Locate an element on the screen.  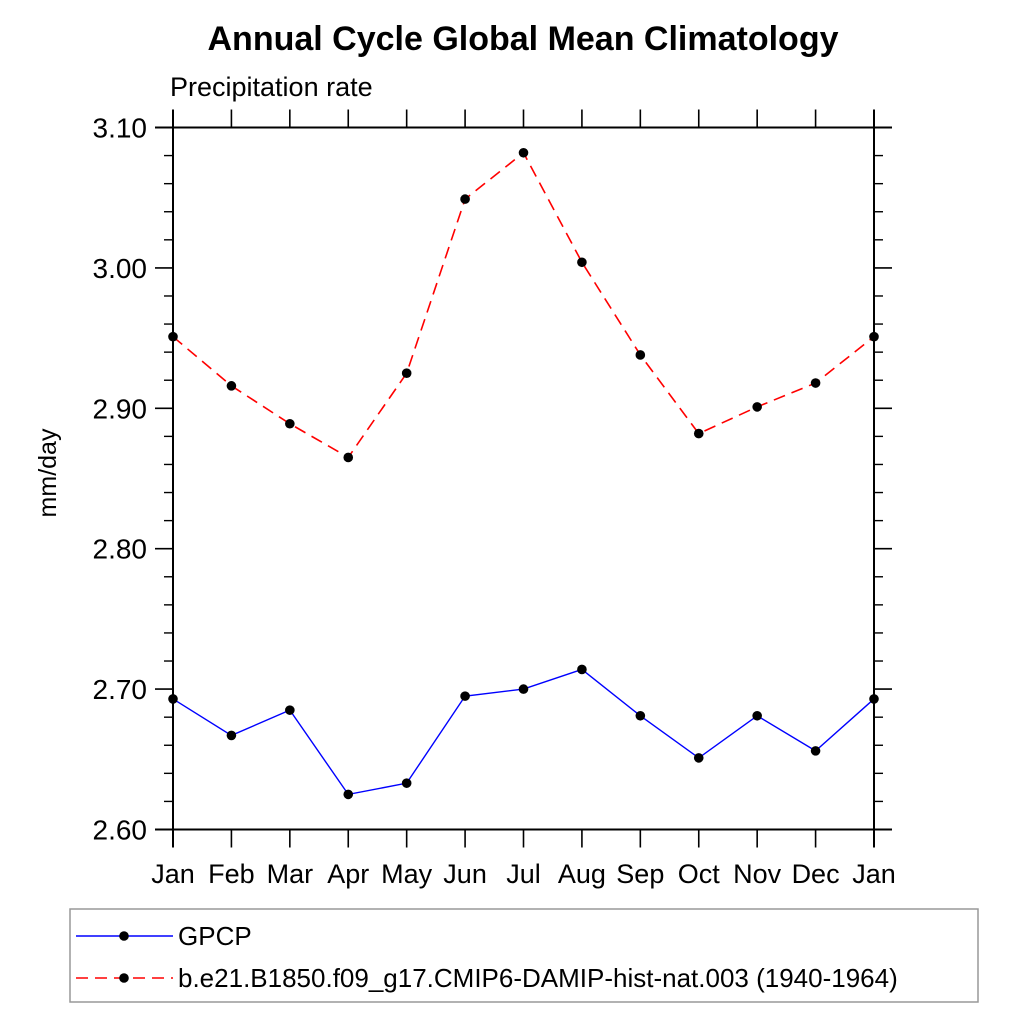
x-tick-label: Aug is located at coordinates (582, 874).